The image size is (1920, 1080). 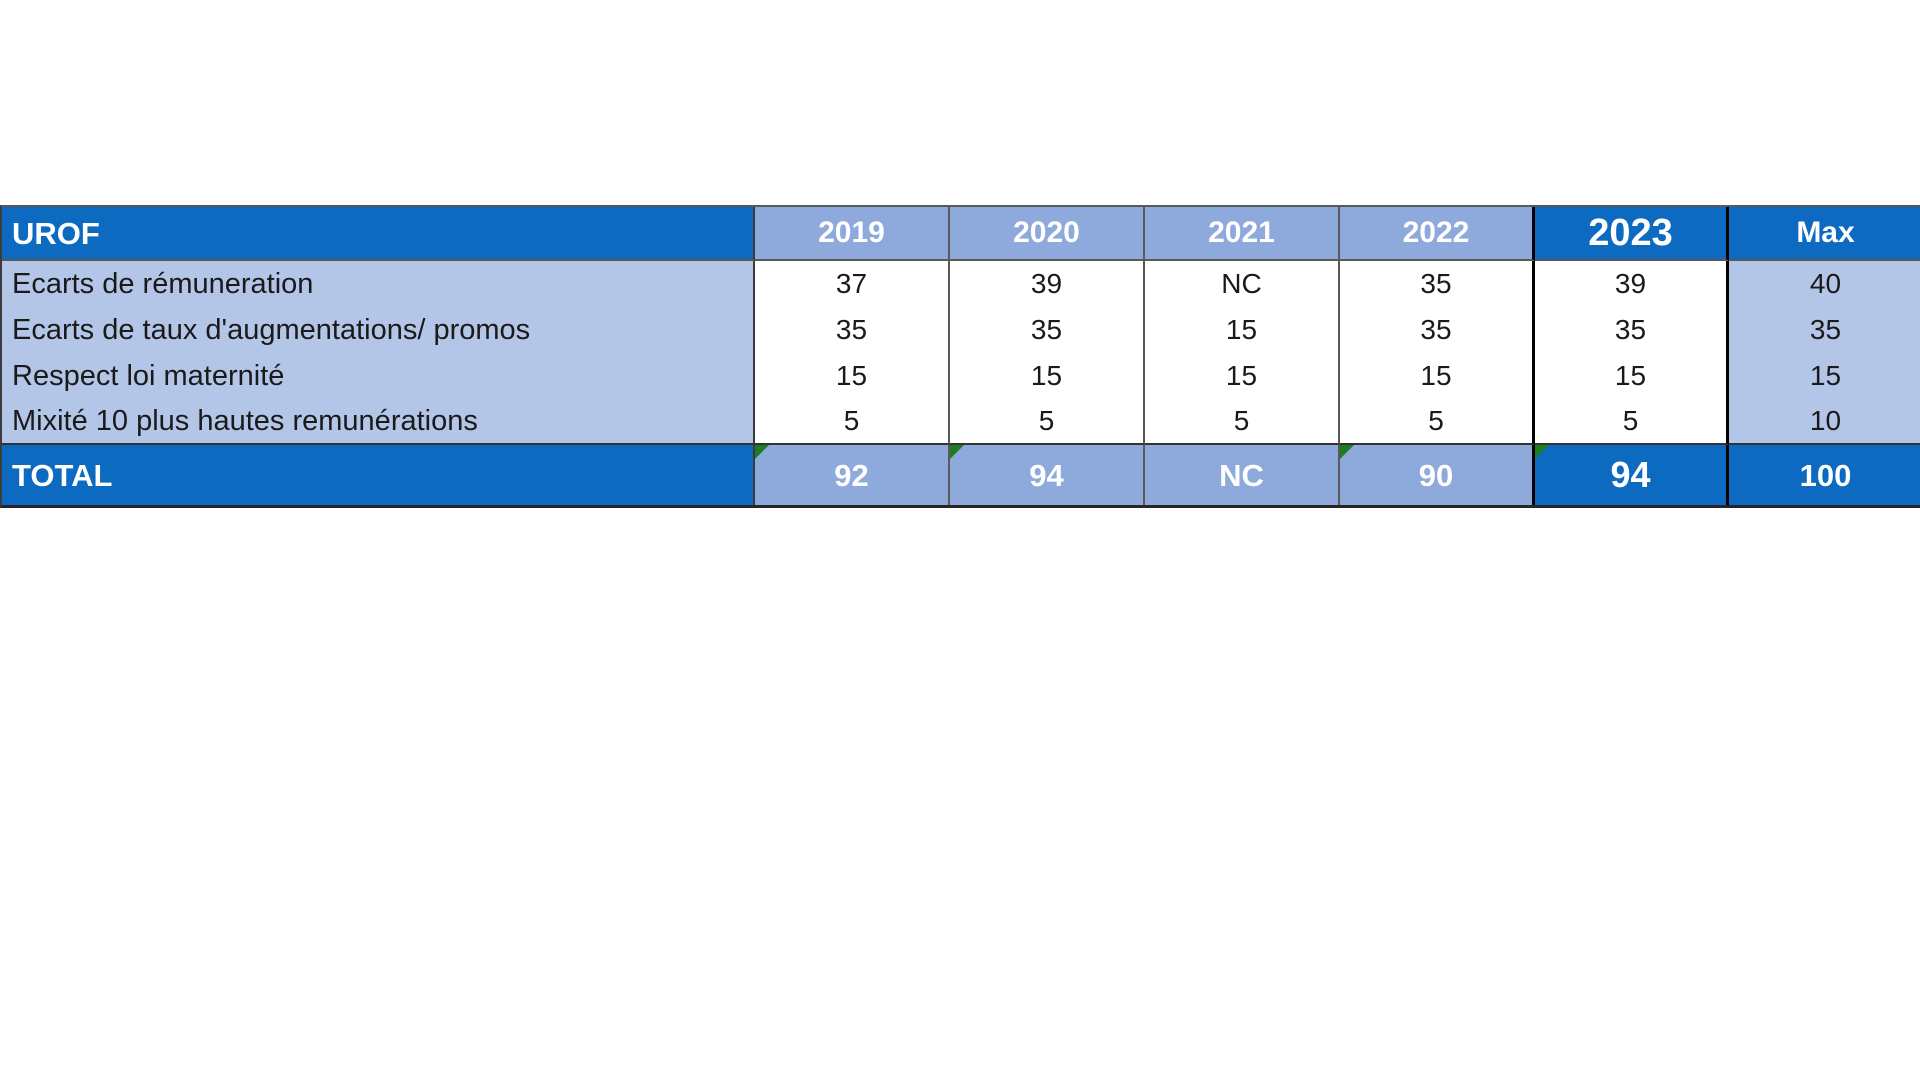 What do you see at coordinates (1047, 330) in the screenshot?
I see `cell-2020: 35` at bounding box center [1047, 330].